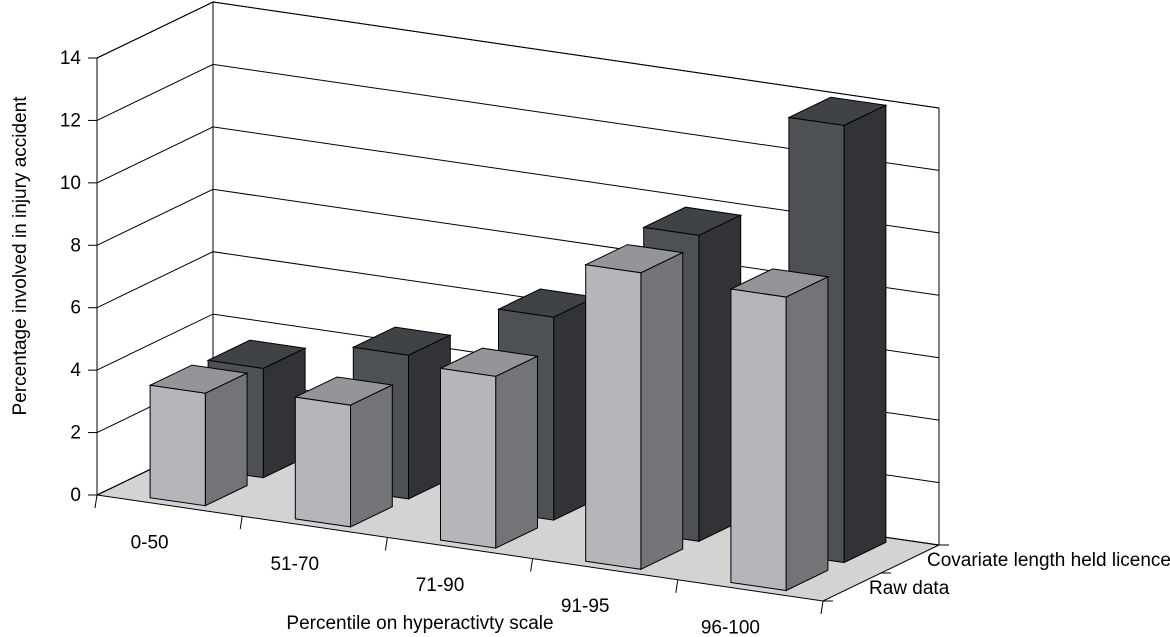 Image resolution: width=1170 pixels, height=637 pixels. Describe the element at coordinates (75, 370) in the screenshot. I see `y-tick-label: 4` at that location.